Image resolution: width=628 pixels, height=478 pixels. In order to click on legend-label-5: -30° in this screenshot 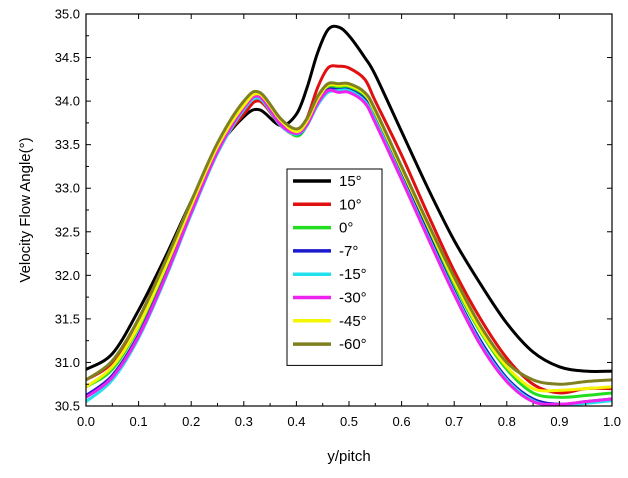, I will do `click(353, 298)`.